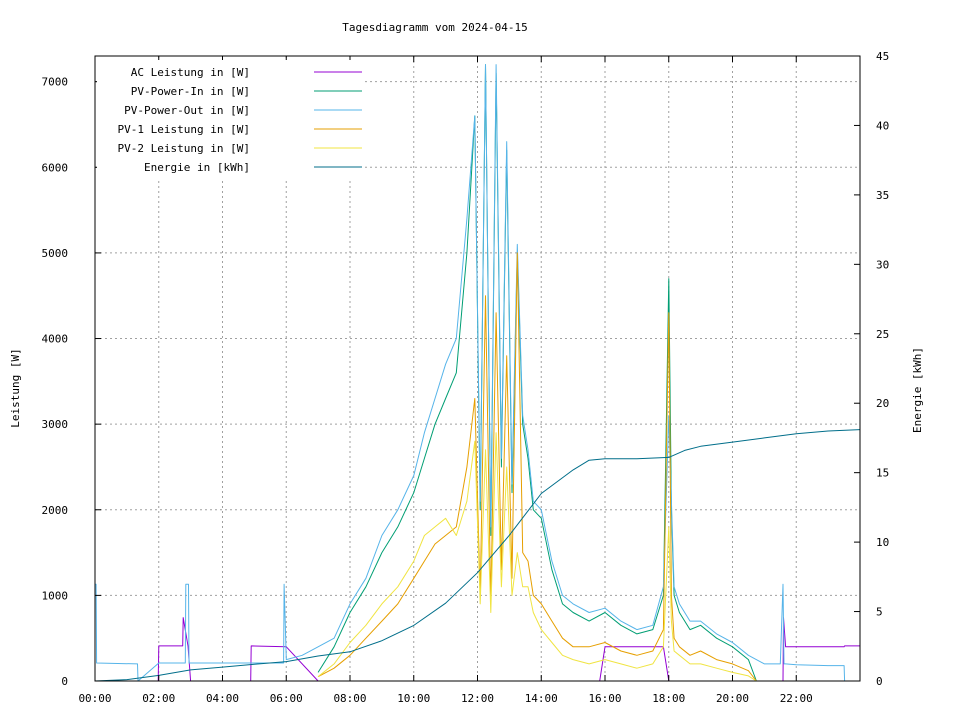 Image resolution: width=960 pixels, height=720 pixels. I want to click on x-tick-label: 22:00, so click(796, 698).